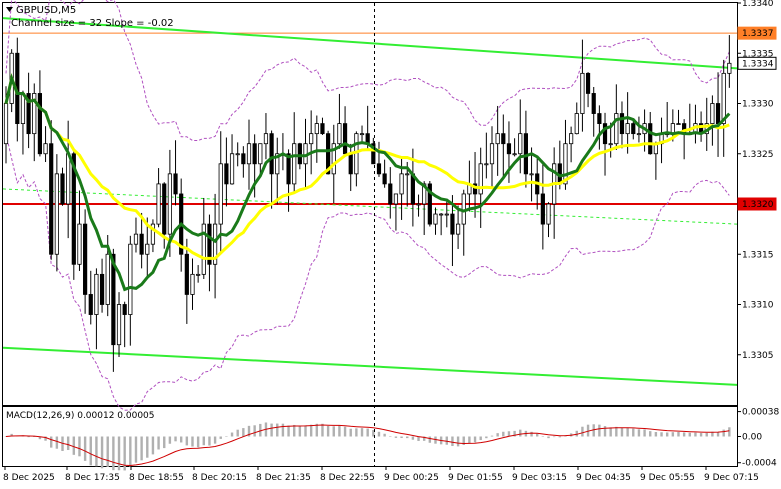 This screenshot has width=781, height=489. What do you see at coordinates (92, 23) in the screenshot?
I see `chart-subtitle: Channel size = 32 Slope = -0.02` at bounding box center [92, 23].